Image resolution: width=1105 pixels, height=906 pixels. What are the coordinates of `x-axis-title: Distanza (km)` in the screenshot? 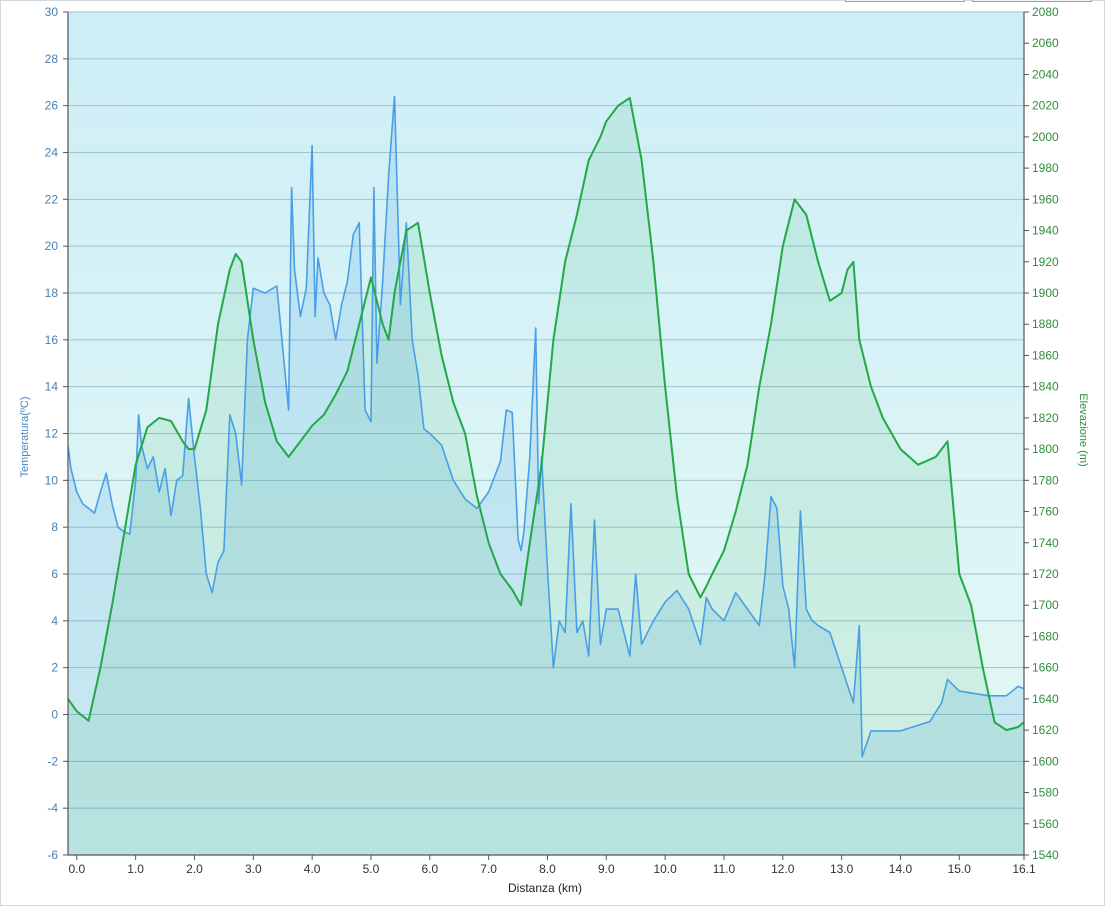 It's located at (545, 888).